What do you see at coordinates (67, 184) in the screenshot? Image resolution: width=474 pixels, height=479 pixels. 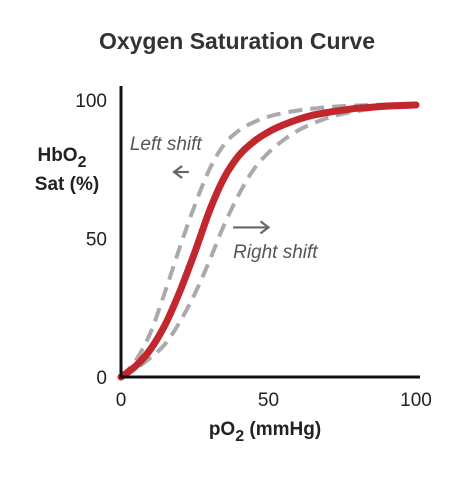 I see `y-axis-label-line2: Sat (%)` at bounding box center [67, 184].